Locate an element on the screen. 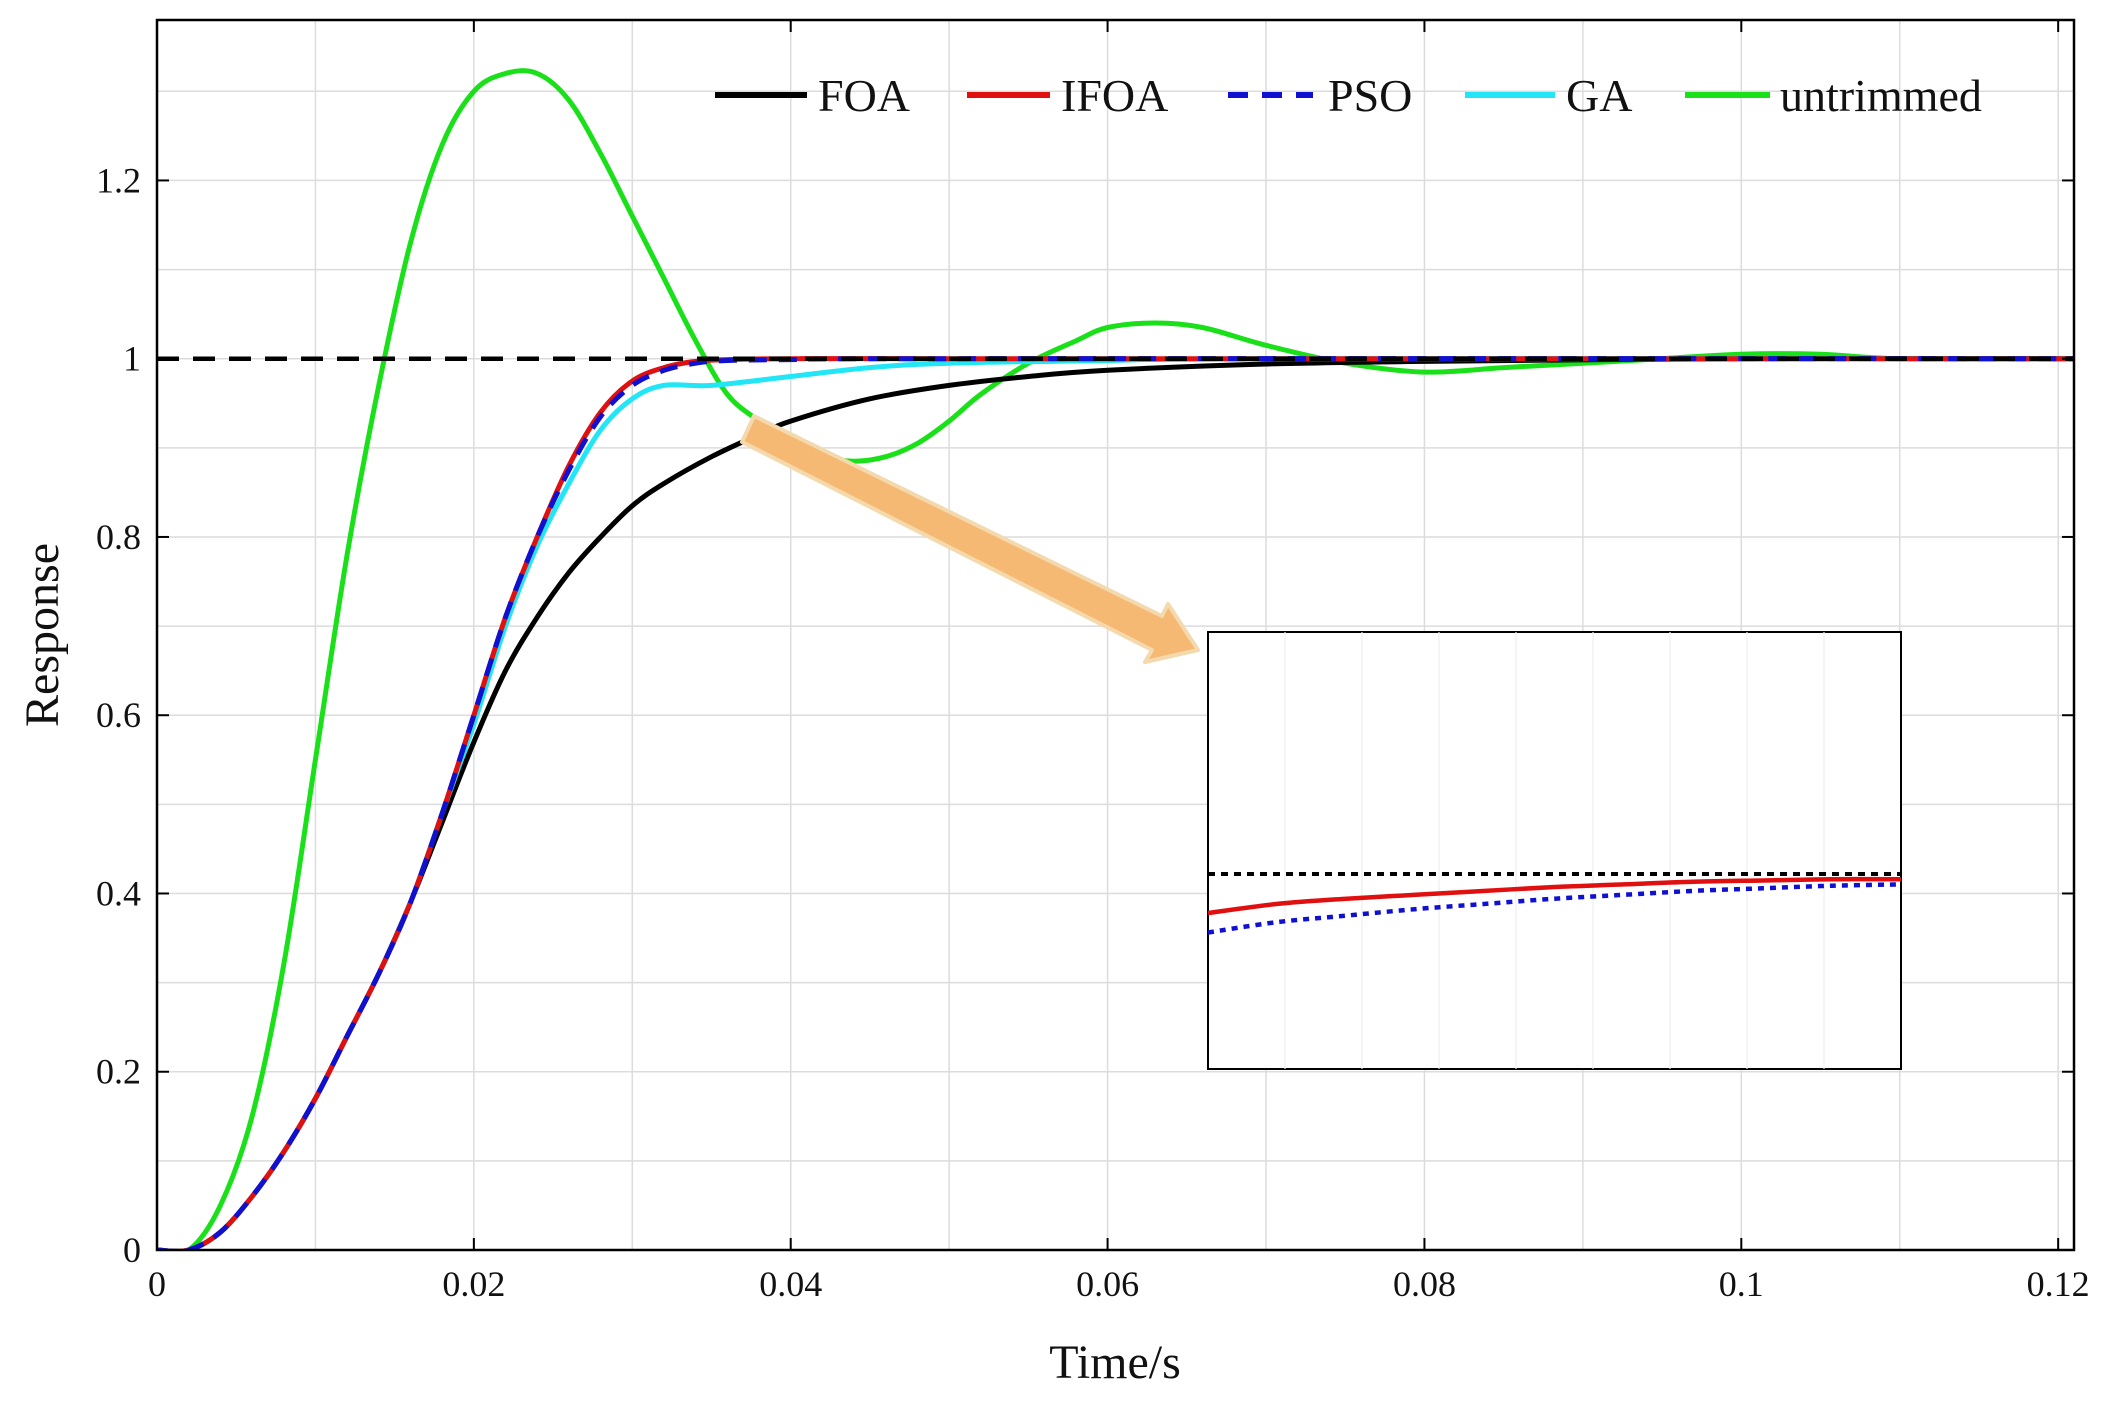 The image size is (2117, 1401). legend-label-untrimmed: untrimmed is located at coordinates (1881, 95).